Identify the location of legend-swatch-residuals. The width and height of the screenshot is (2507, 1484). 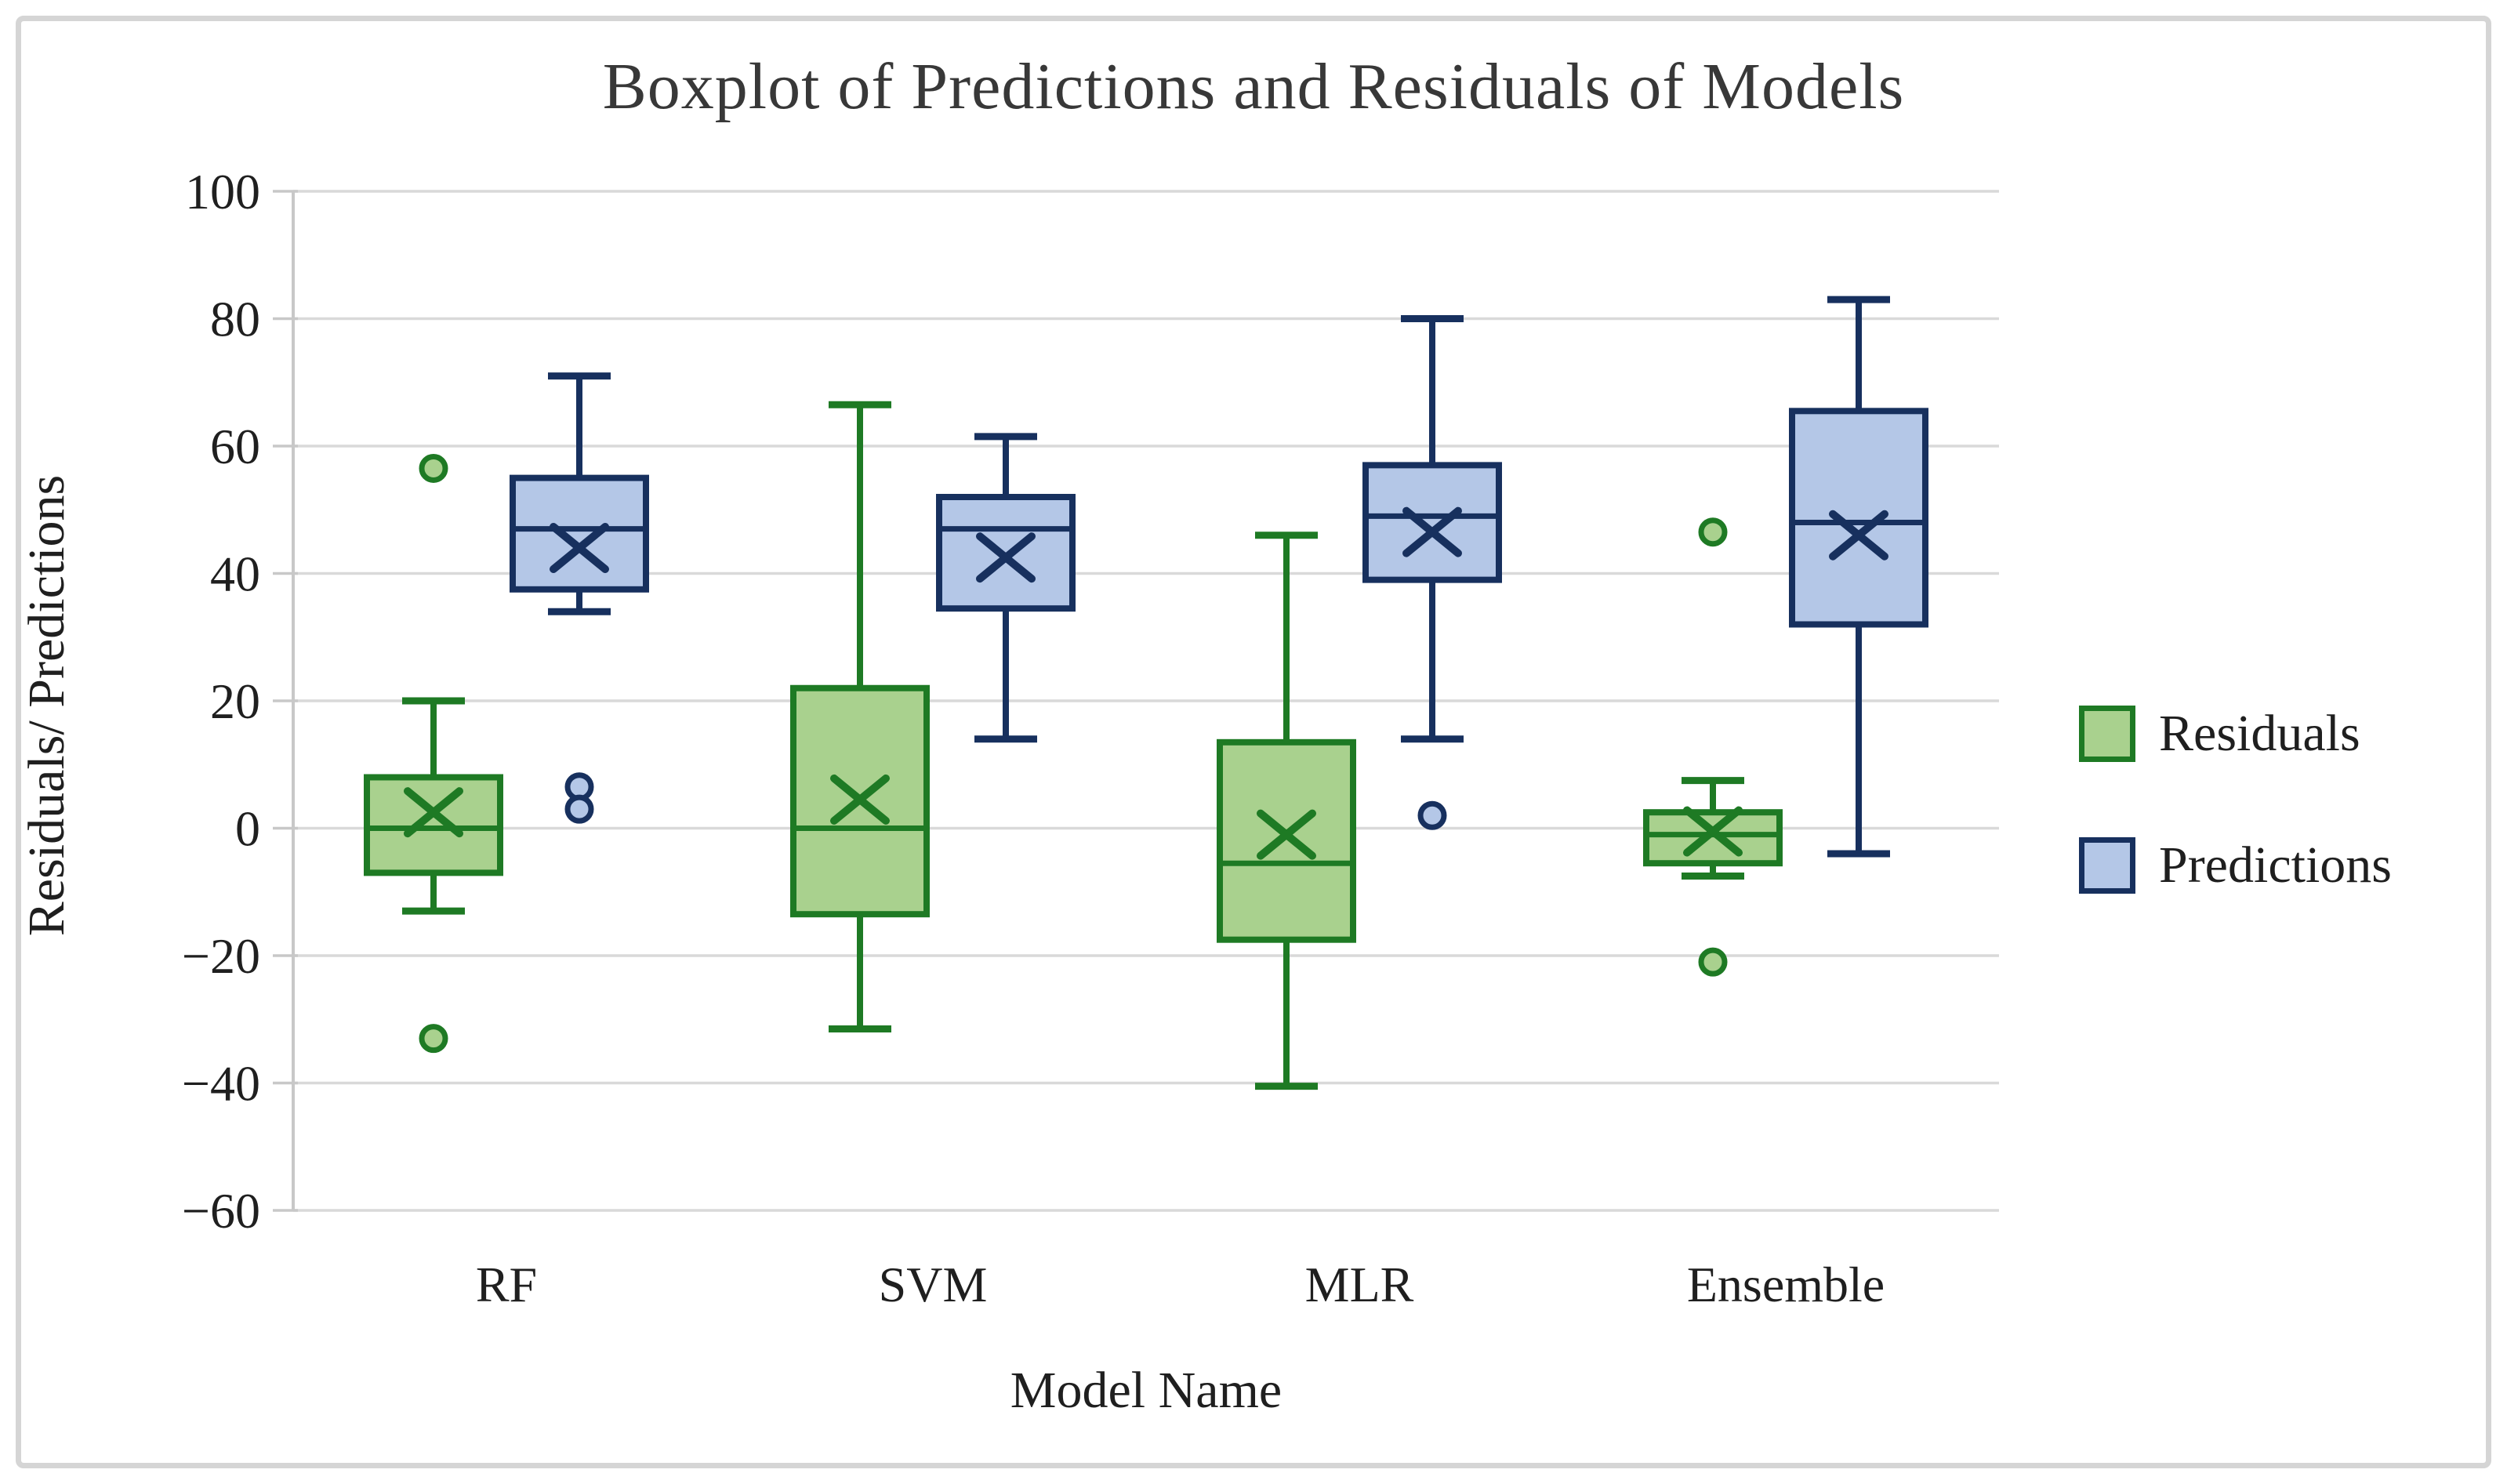
(2107, 734).